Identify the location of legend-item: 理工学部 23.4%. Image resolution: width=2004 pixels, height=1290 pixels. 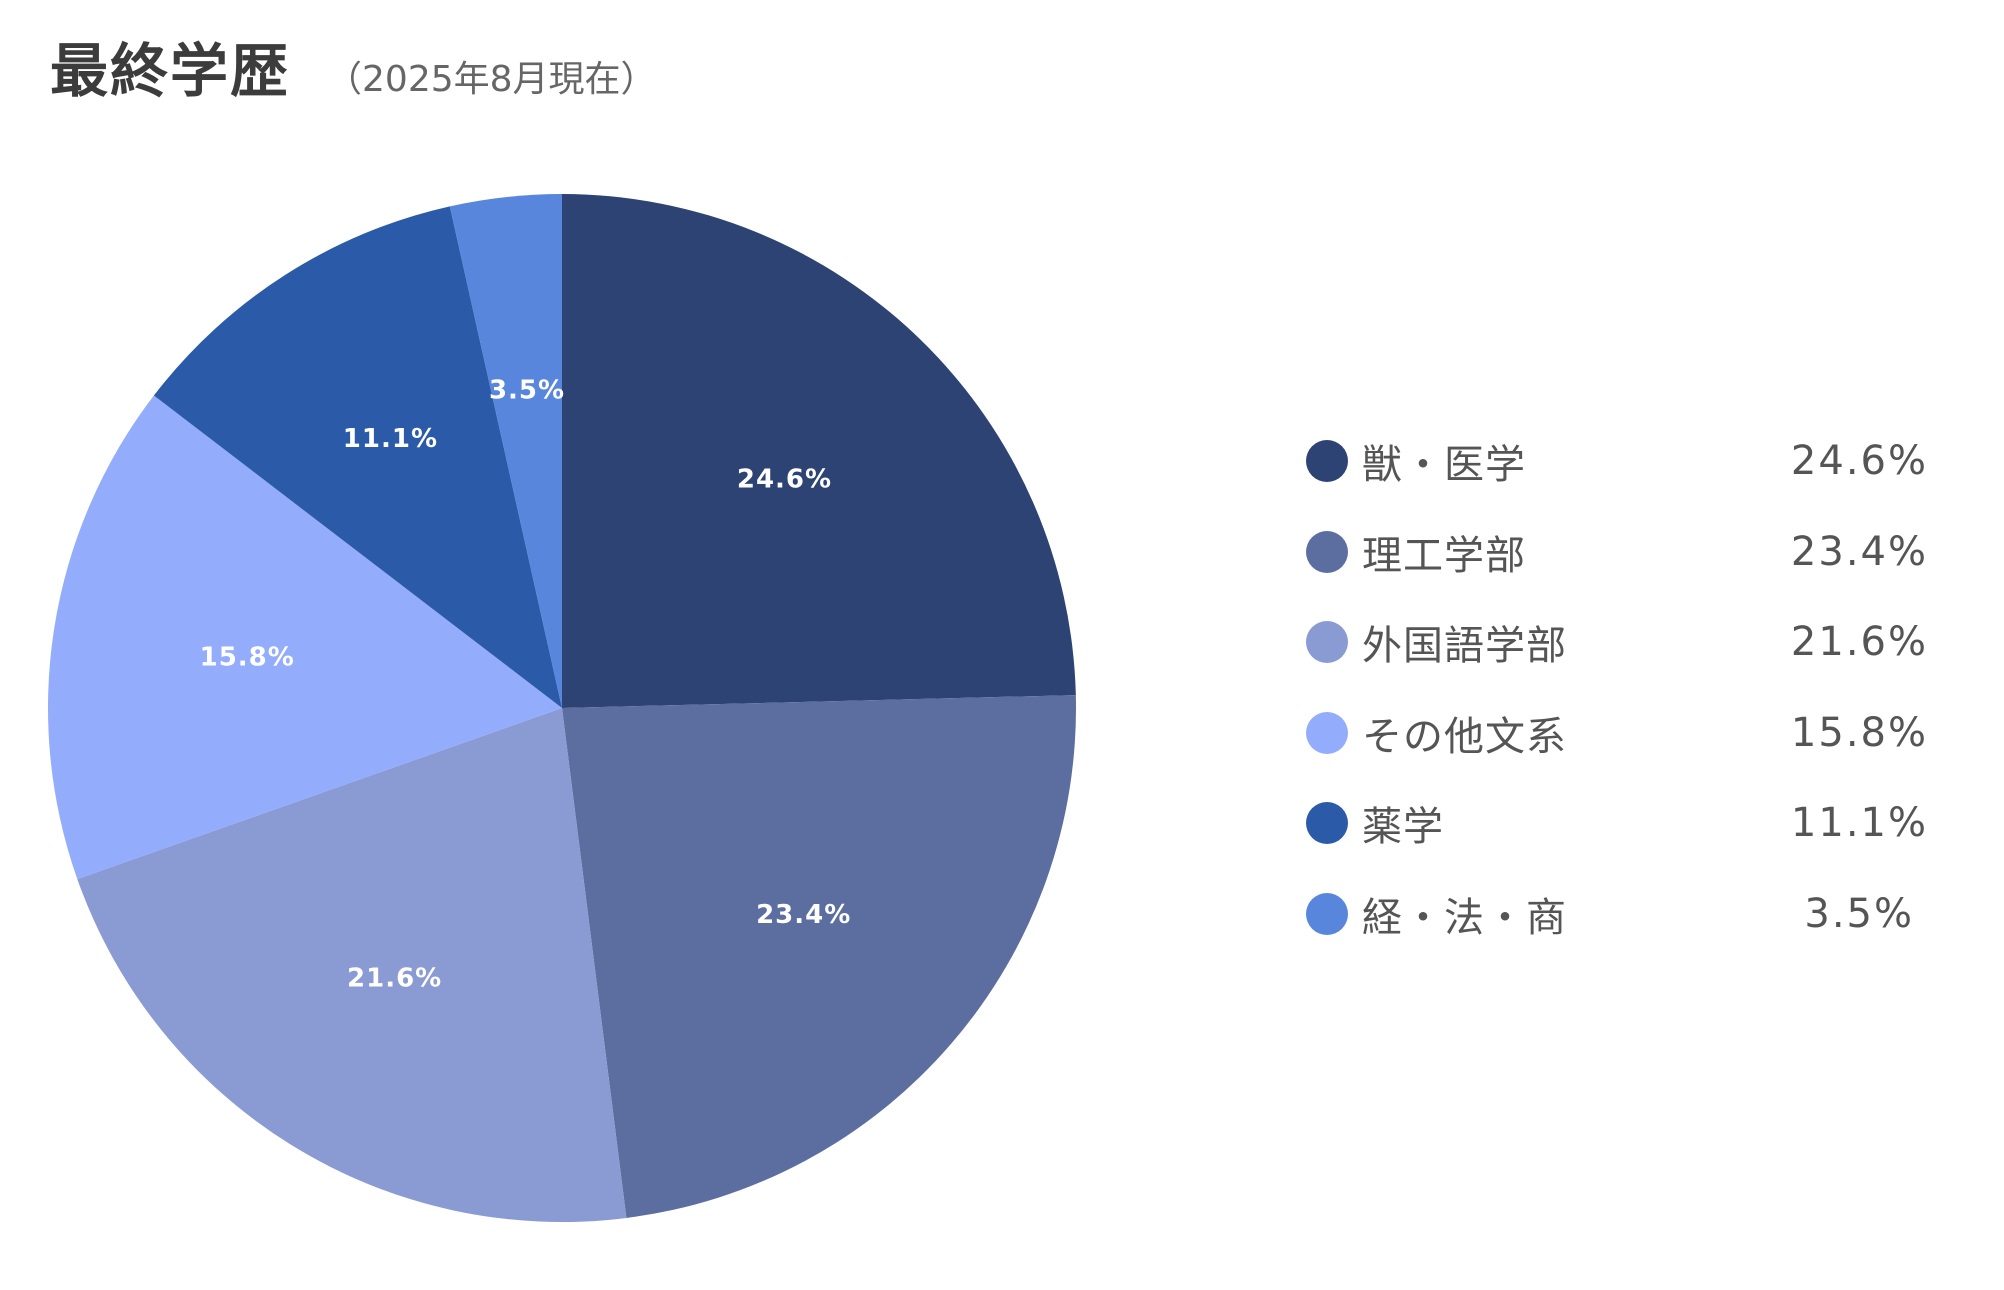
(1626, 552).